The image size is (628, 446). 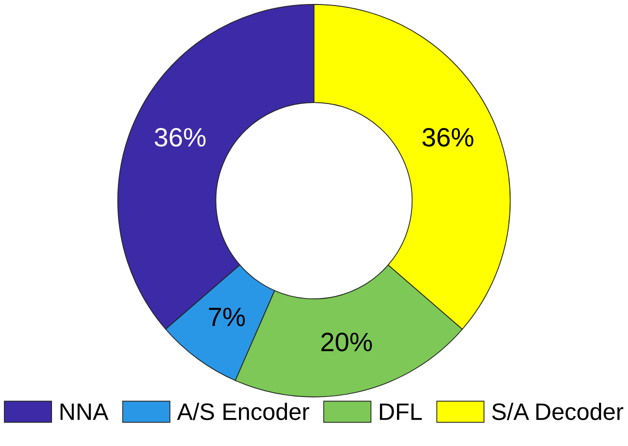 I want to click on legend-label: S/A Decoder, so click(x=558, y=411).